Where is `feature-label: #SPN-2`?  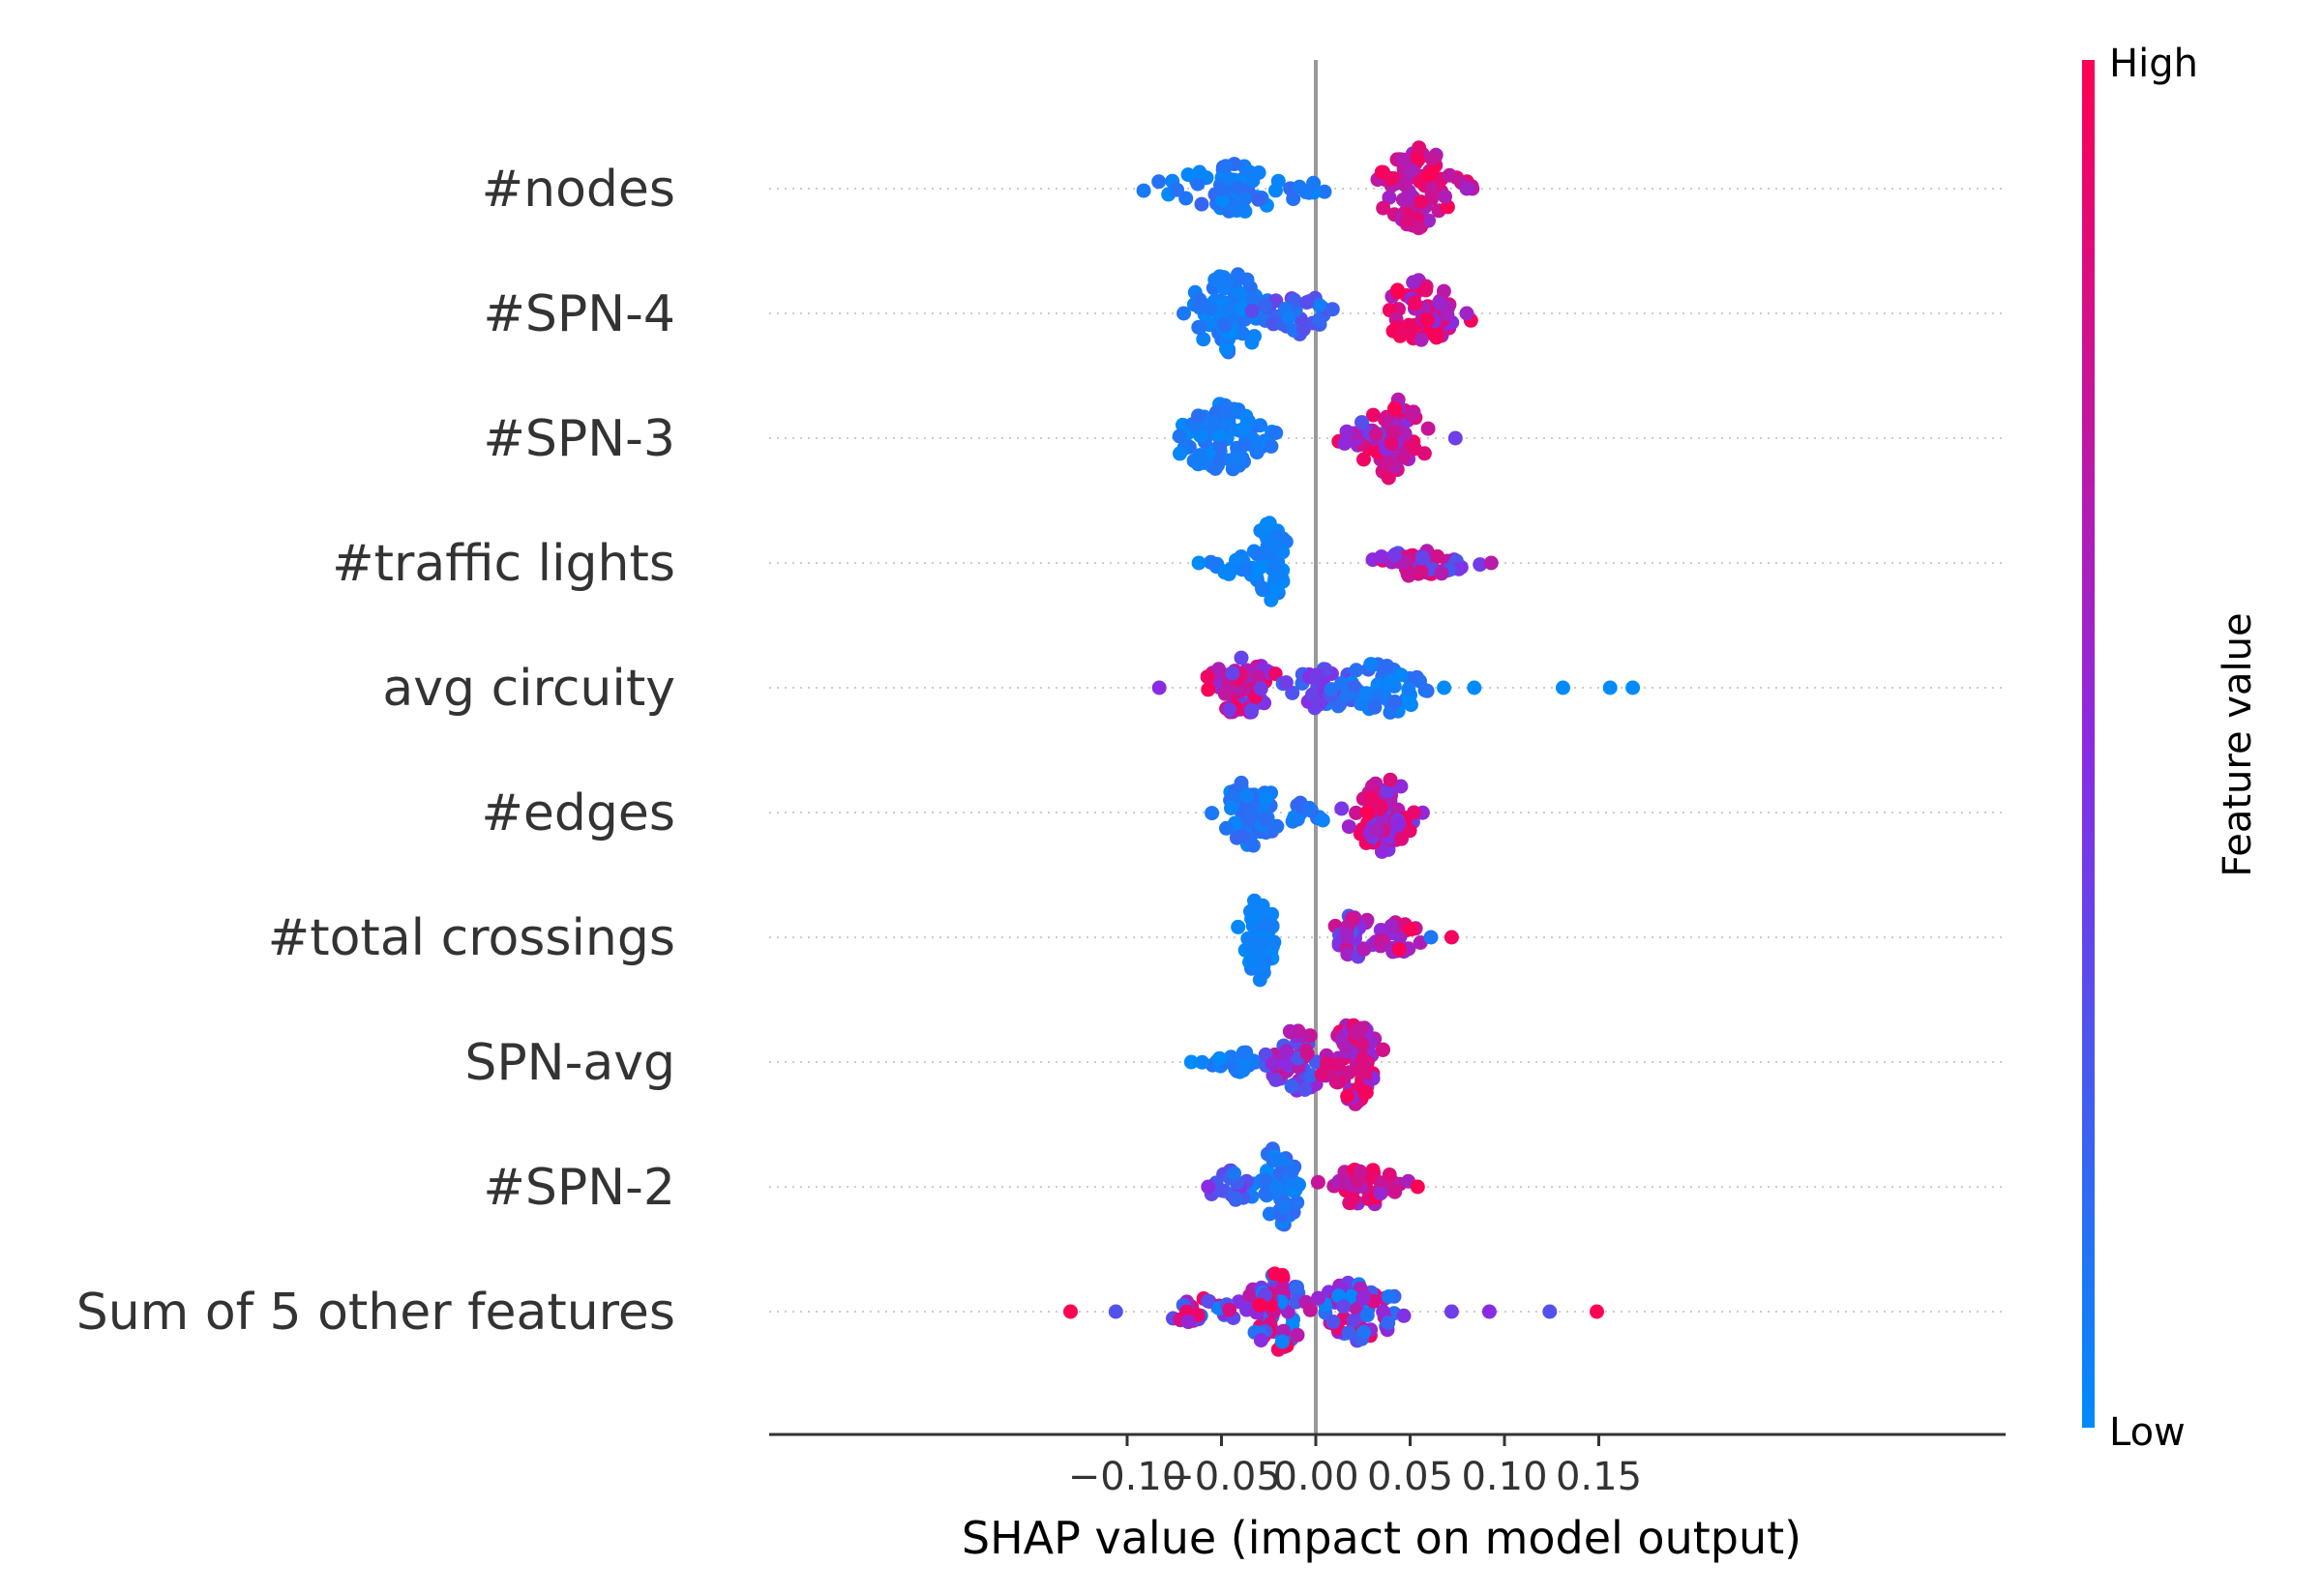 feature-label: #SPN-2 is located at coordinates (579, 1188).